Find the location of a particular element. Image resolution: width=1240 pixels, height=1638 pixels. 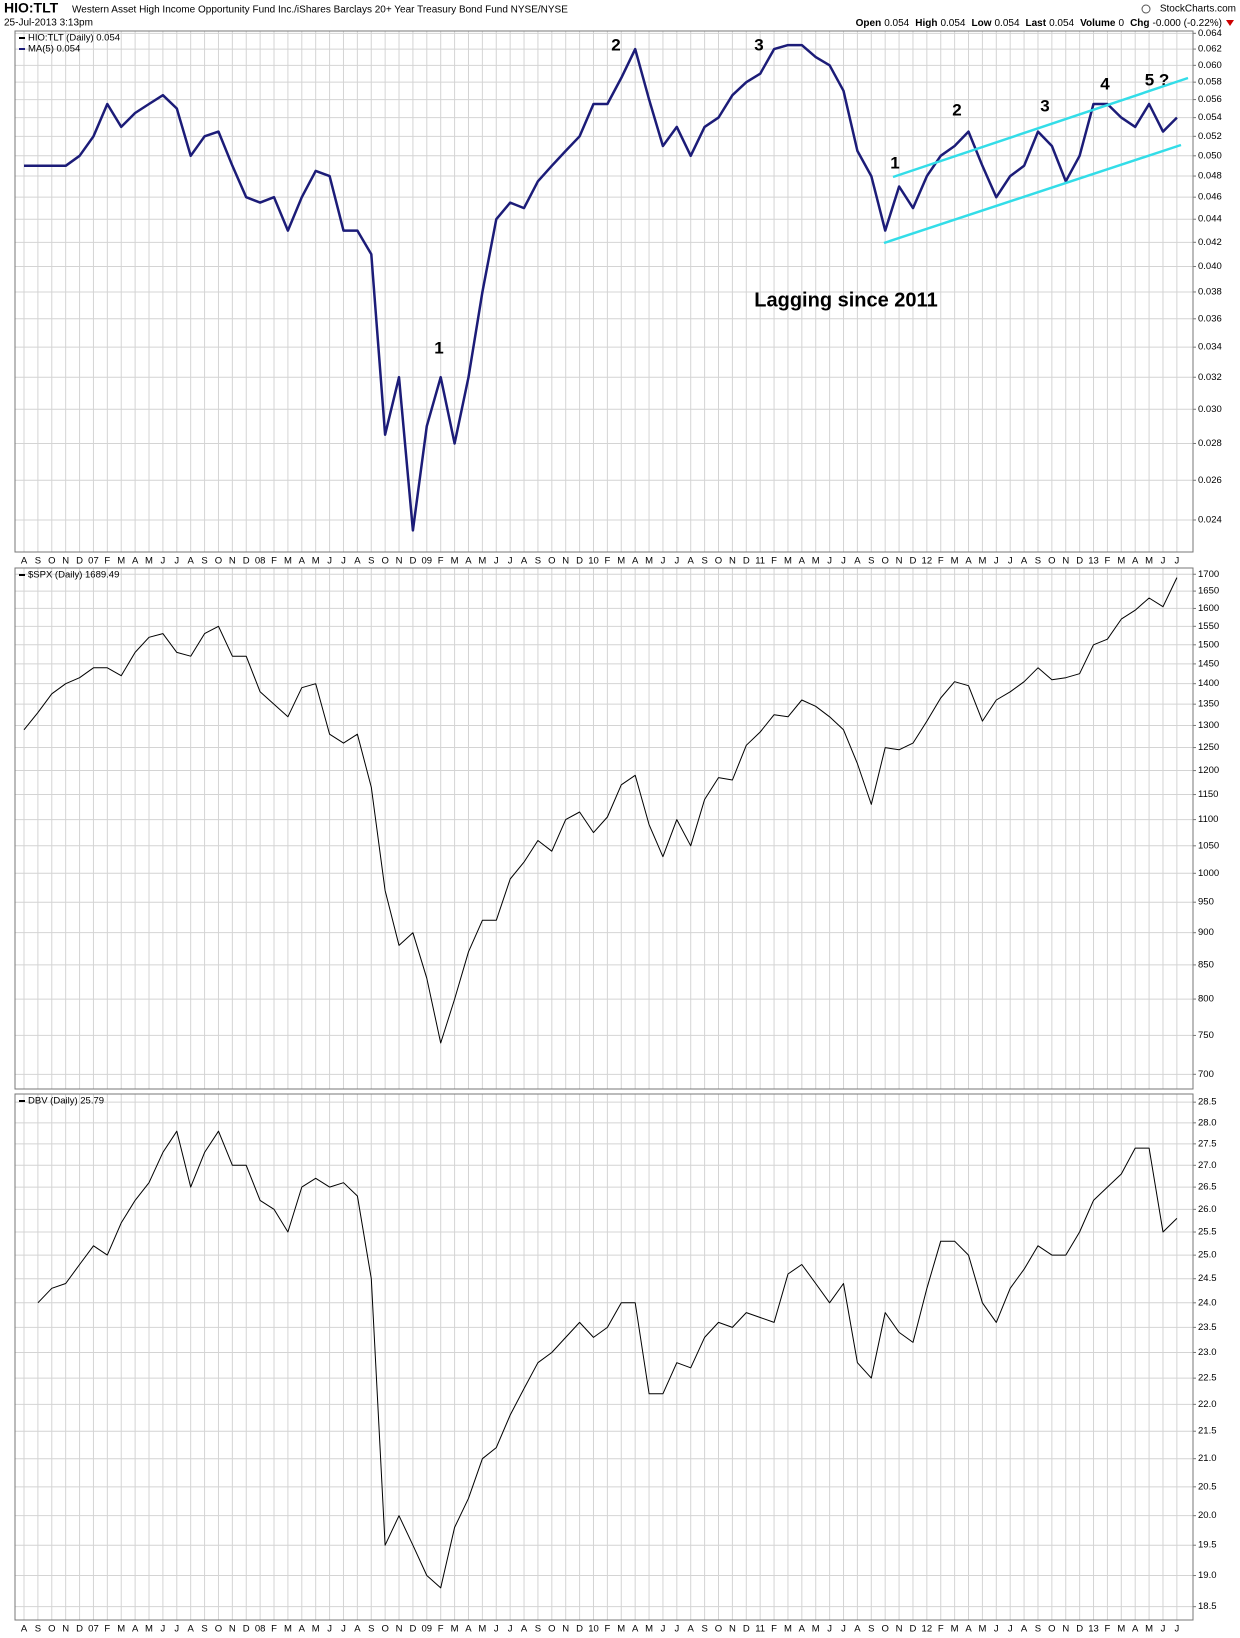

y-tick-label: 28.0 is located at coordinates (1207, 1122).